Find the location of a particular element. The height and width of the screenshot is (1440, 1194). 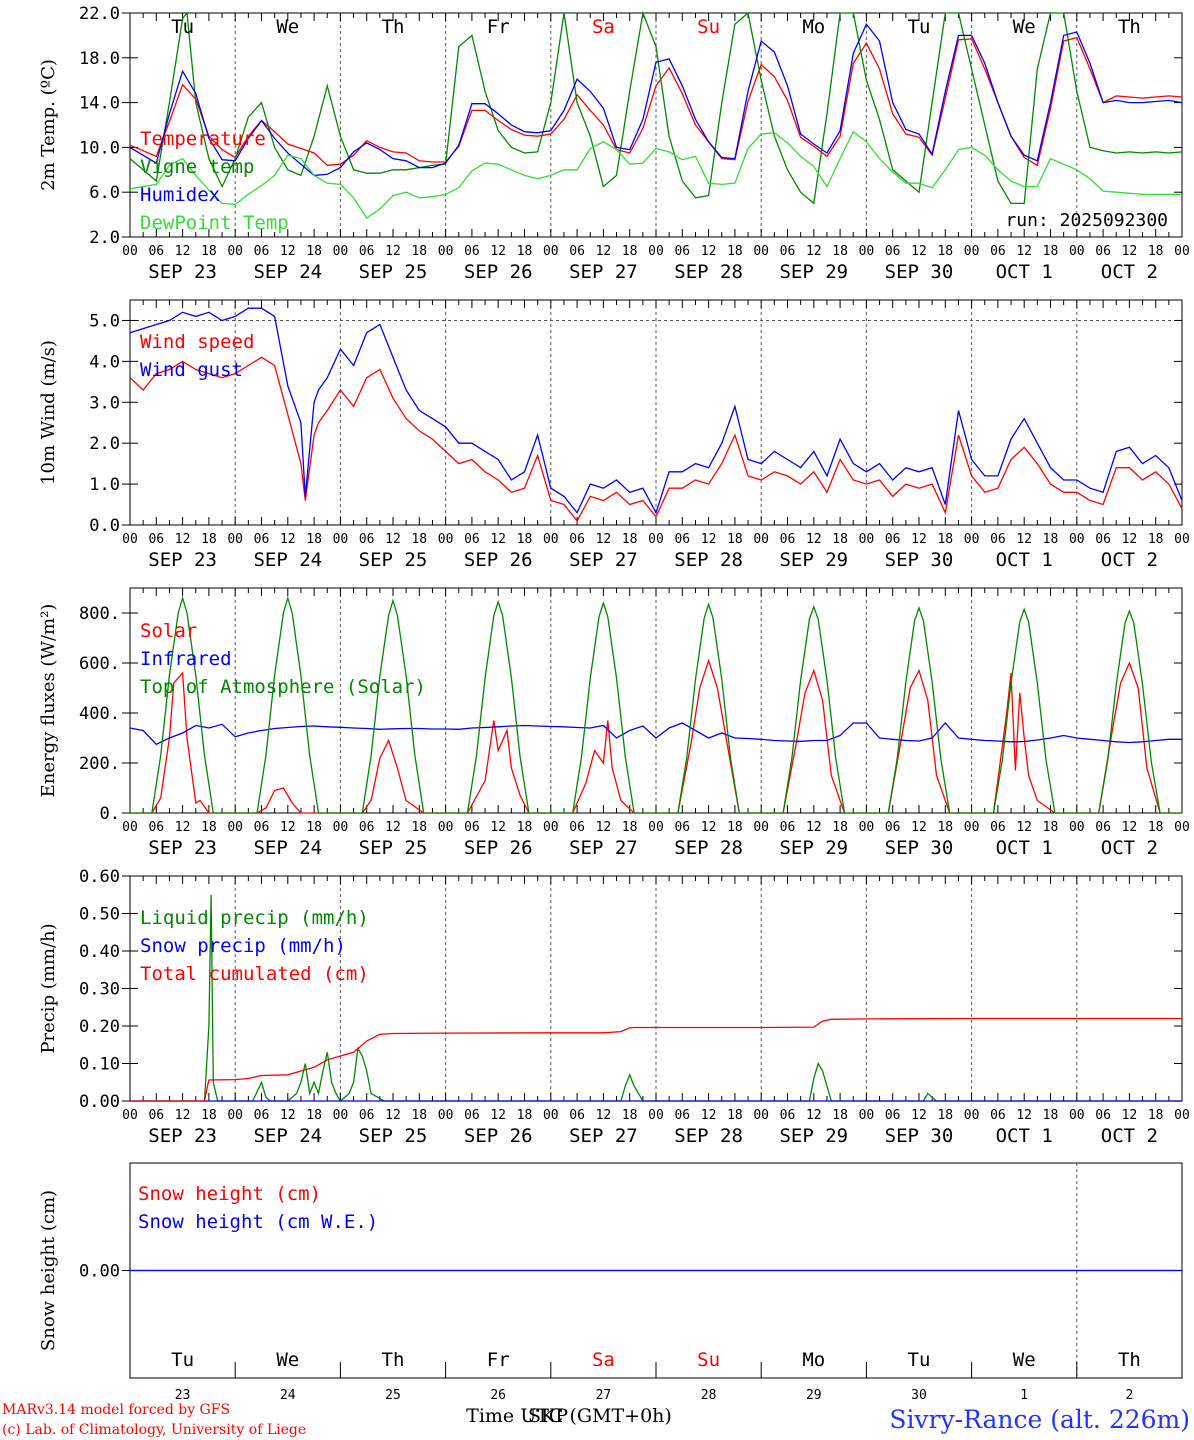

date-label: SEP 28 is located at coordinates (708, 560).